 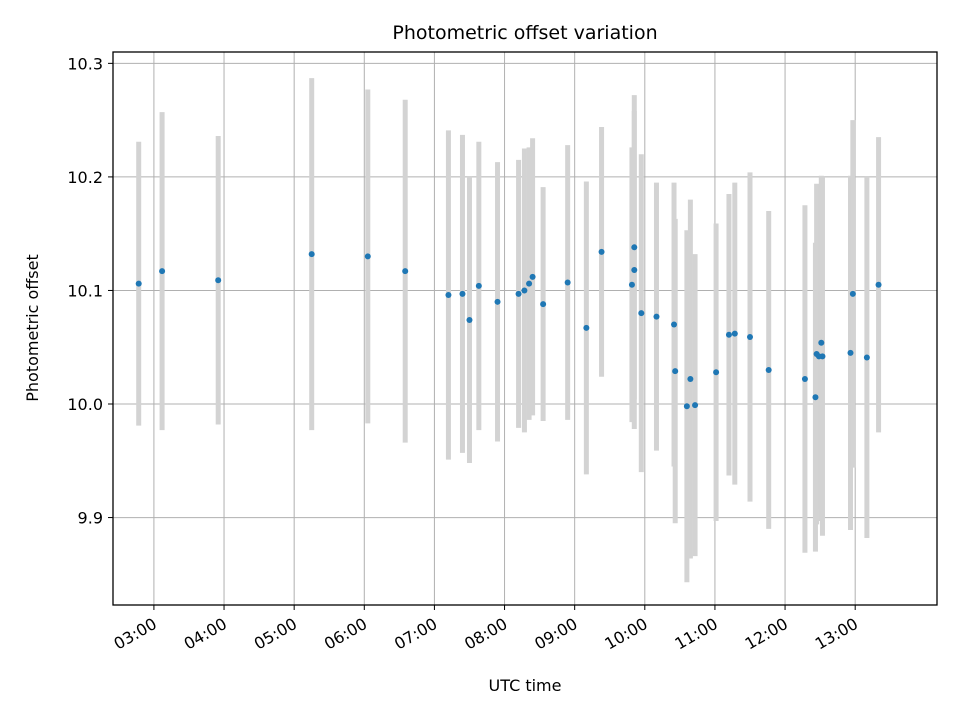 What do you see at coordinates (345, 634) in the screenshot?
I see `x-tick-label: 06:00` at bounding box center [345, 634].